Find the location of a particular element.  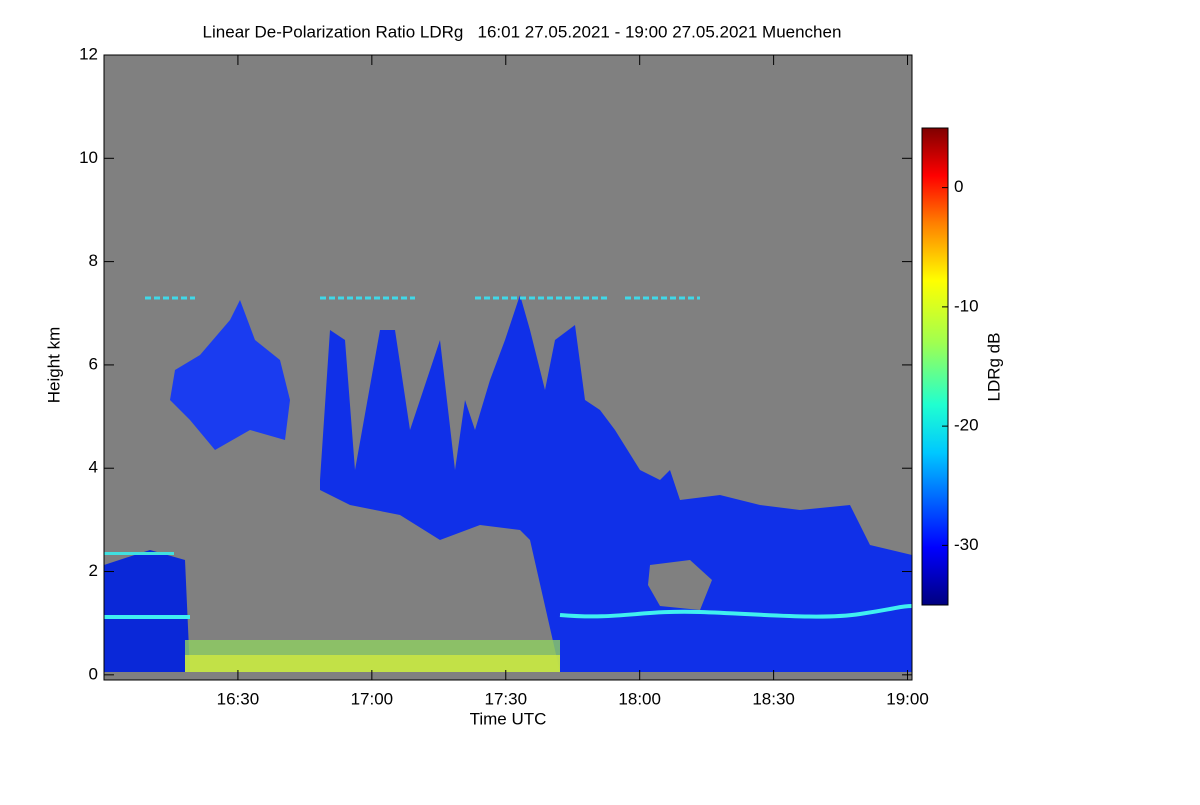

colorbar-tick-label: -10 is located at coordinates (966, 305).